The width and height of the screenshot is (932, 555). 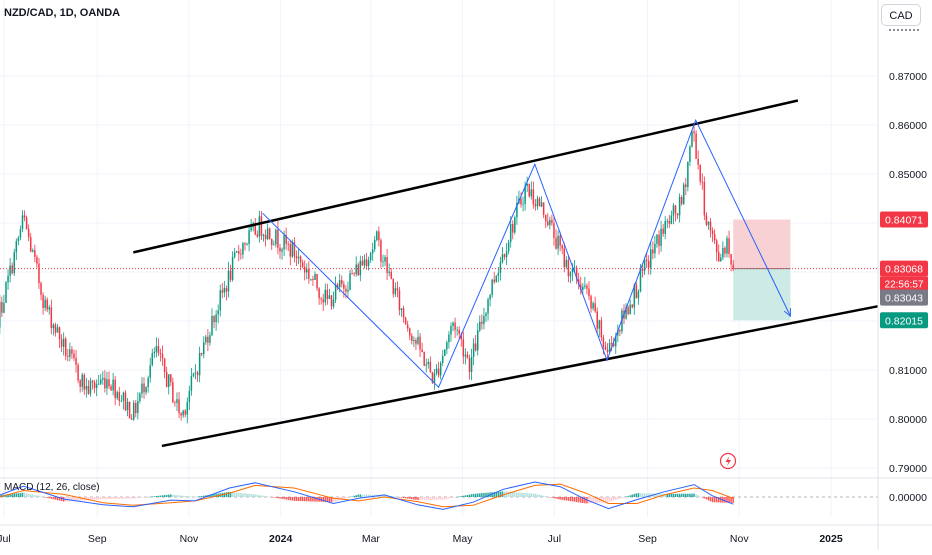 I want to click on take-profit-zone, so click(x=762, y=294).